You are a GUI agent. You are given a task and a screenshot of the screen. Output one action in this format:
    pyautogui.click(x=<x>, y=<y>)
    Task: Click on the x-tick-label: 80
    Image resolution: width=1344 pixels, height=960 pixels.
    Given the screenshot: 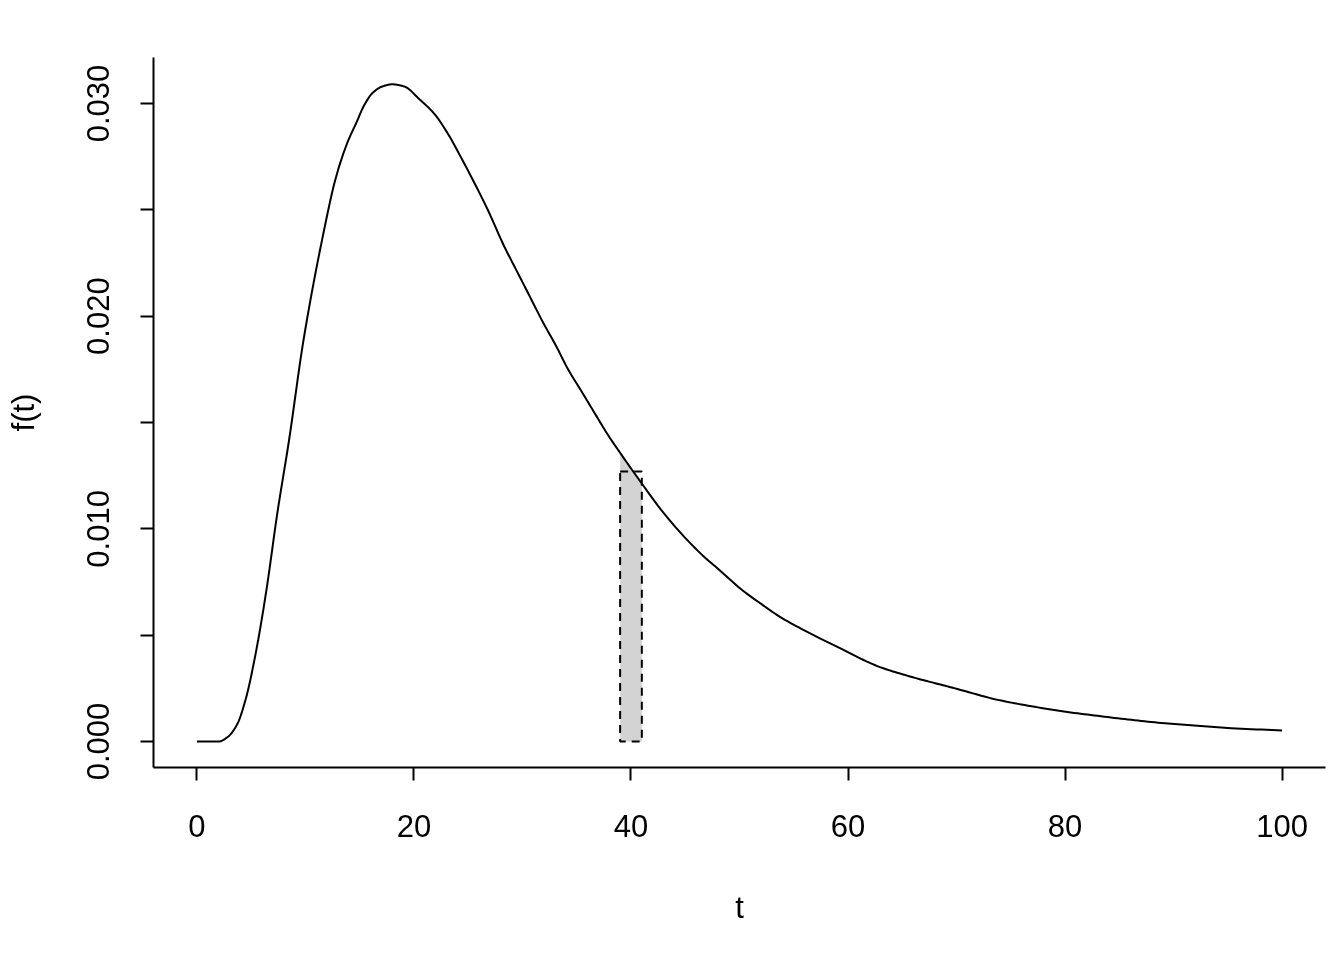 What is the action you would take?
    pyautogui.click(x=1065, y=826)
    